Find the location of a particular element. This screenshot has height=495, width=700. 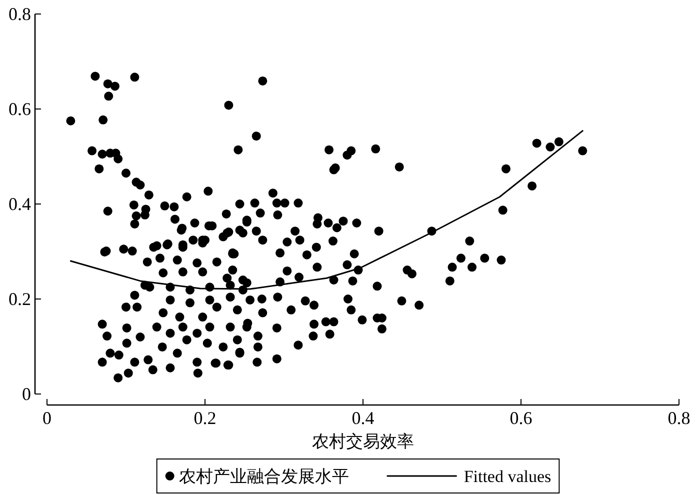

y-tick-label: 0 is located at coordinates (26, 394).